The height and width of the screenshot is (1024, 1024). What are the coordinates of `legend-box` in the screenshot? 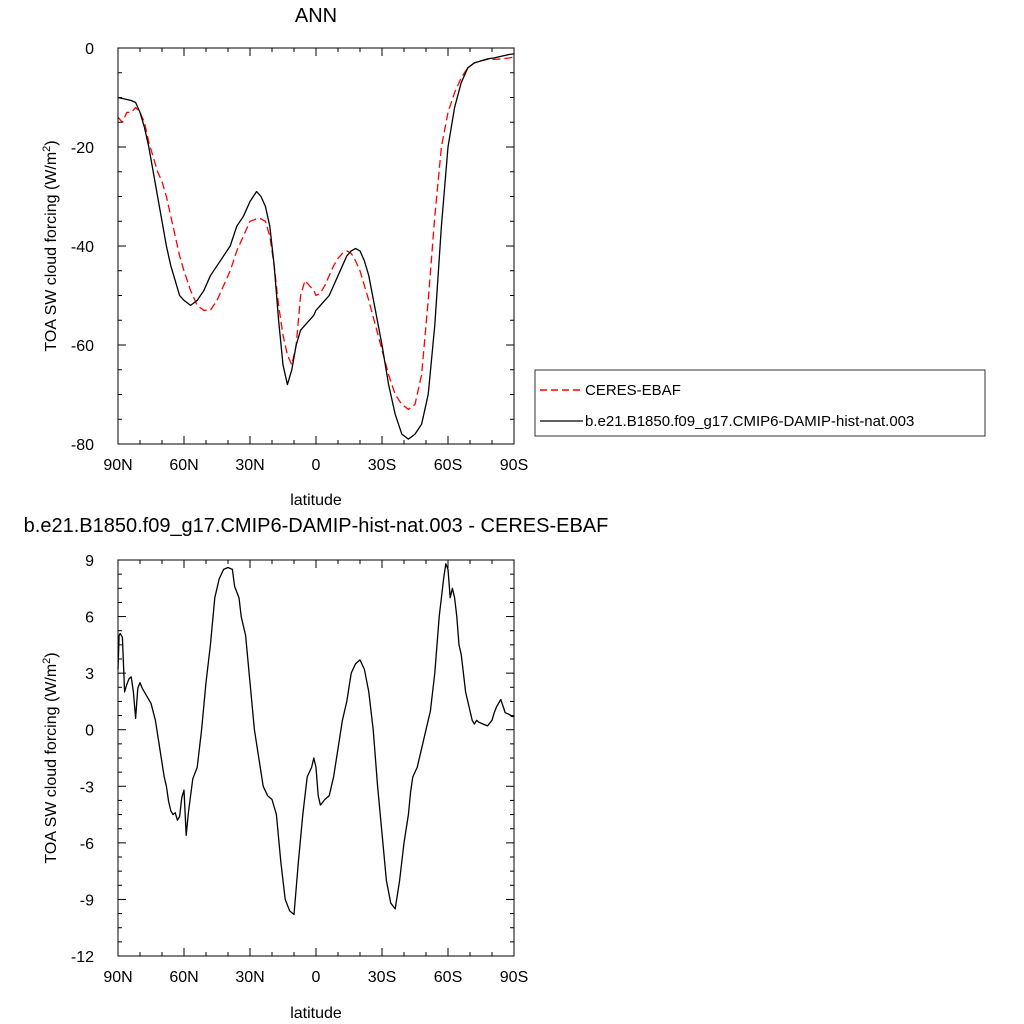 It's located at (760, 403).